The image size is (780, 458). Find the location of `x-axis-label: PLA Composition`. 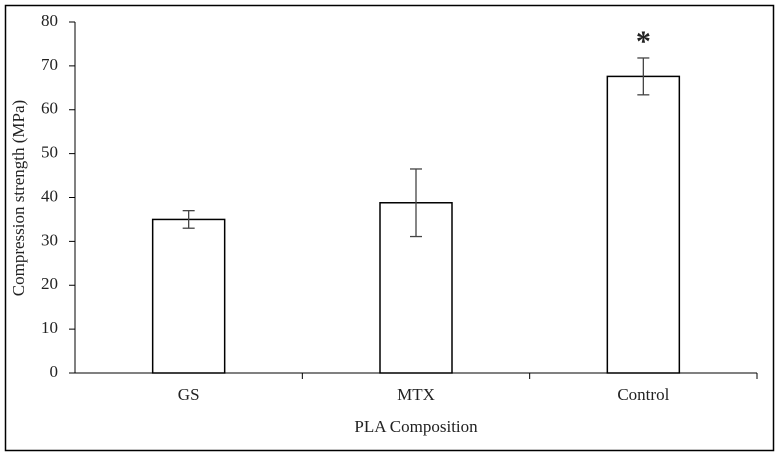

x-axis-label: PLA Composition is located at coordinates (416, 426).